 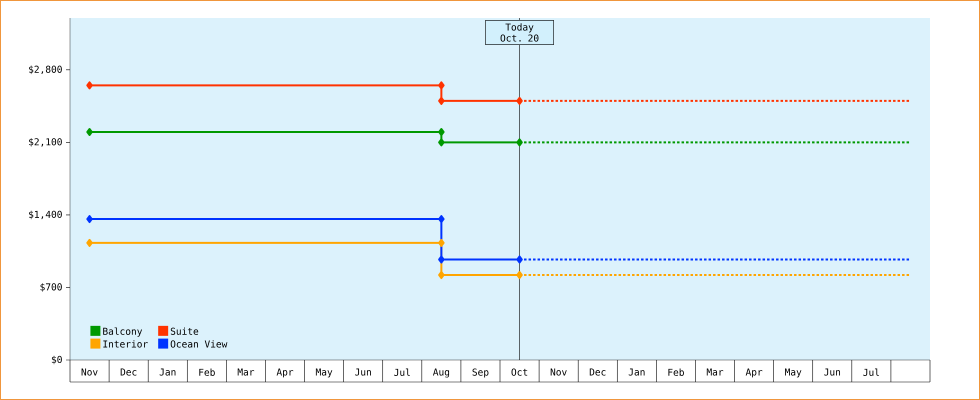 I want to click on ref-line-label: Today Oct. 20, so click(x=519, y=32).